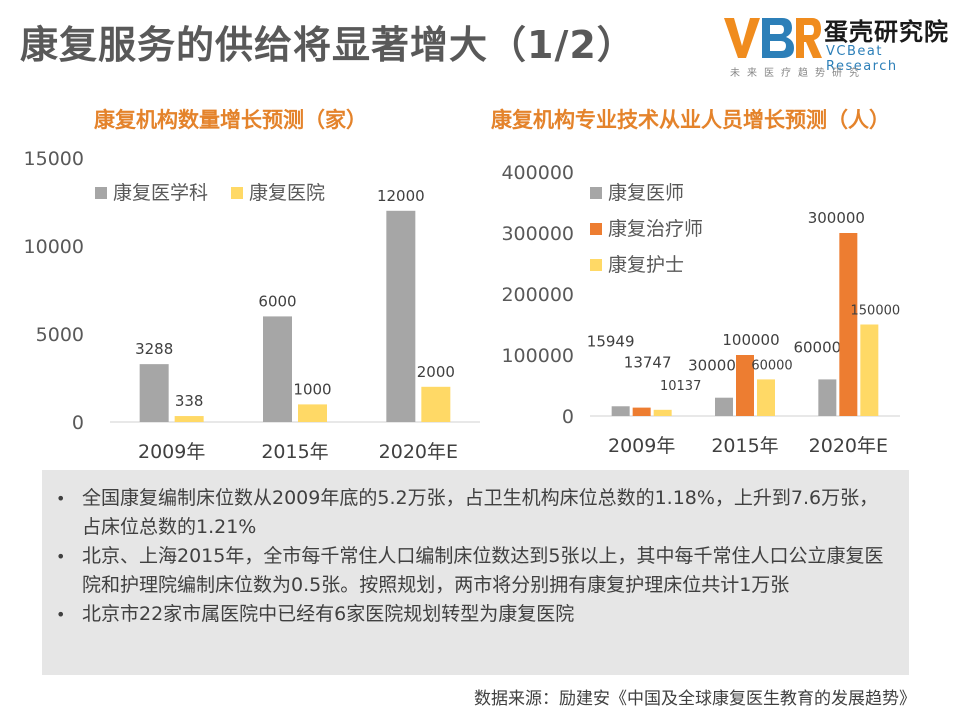  What do you see at coordinates (328, 614) in the screenshot?
I see `note-text: 北京市22家市属医院中已经有6家医院规划转型为康复医院` at bounding box center [328, 614].